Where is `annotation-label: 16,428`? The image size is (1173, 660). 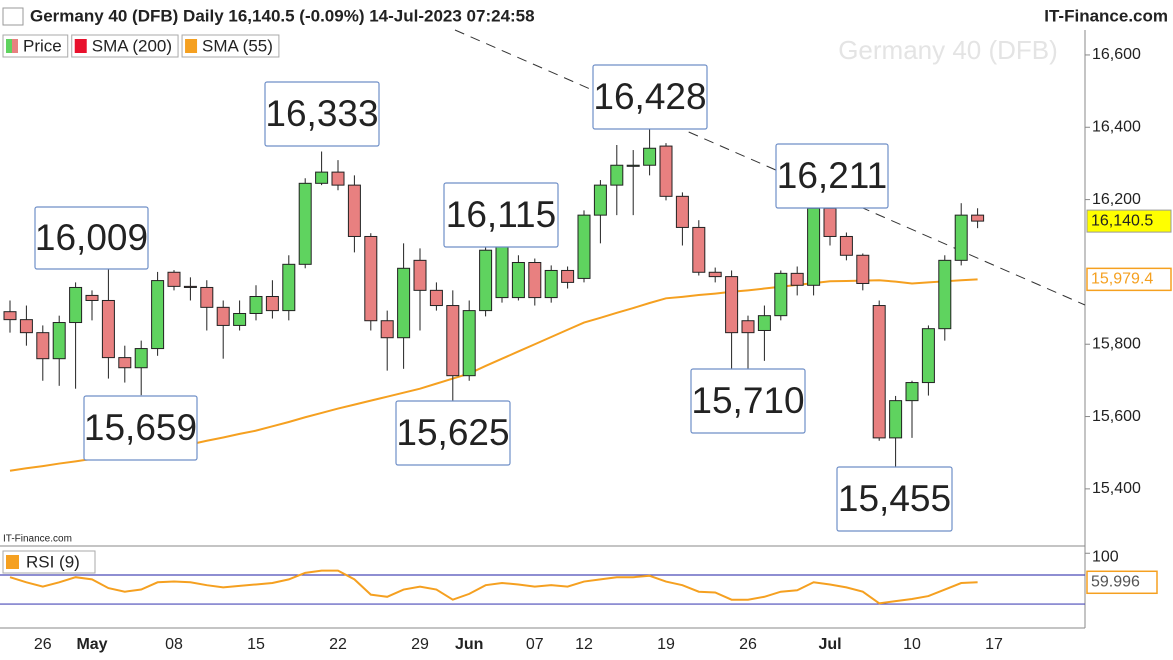
annotation-label: 16,428 is located at coordinates (649, 96).